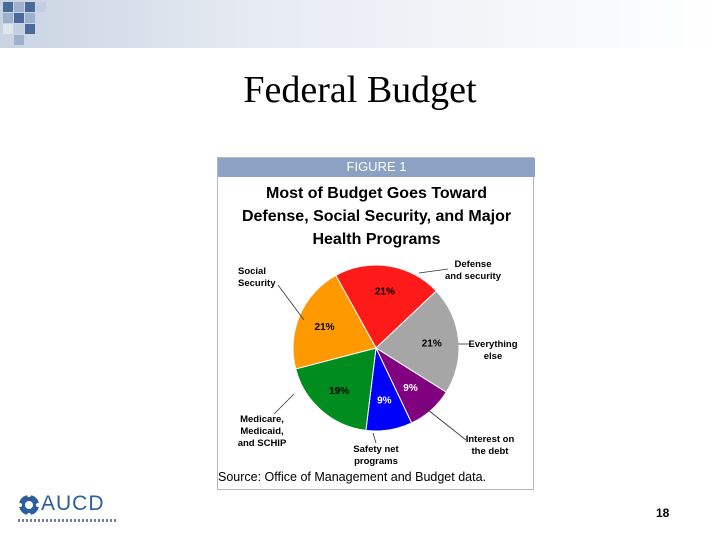 Image resolution: width=720 pixels, height=540 pixels. I want to click on slice-category-label: the debt, so click(491, 451).